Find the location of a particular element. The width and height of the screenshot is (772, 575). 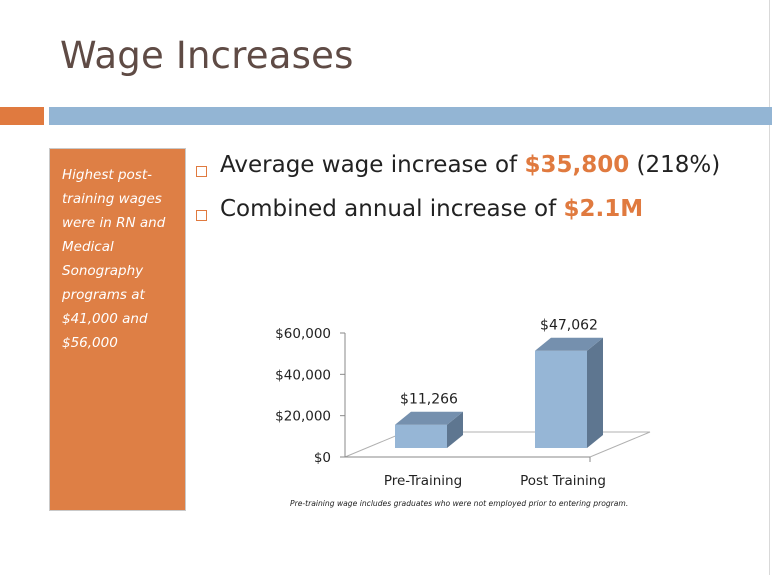

bullet-suffix: (218%) is located at coordinates (675, 165).